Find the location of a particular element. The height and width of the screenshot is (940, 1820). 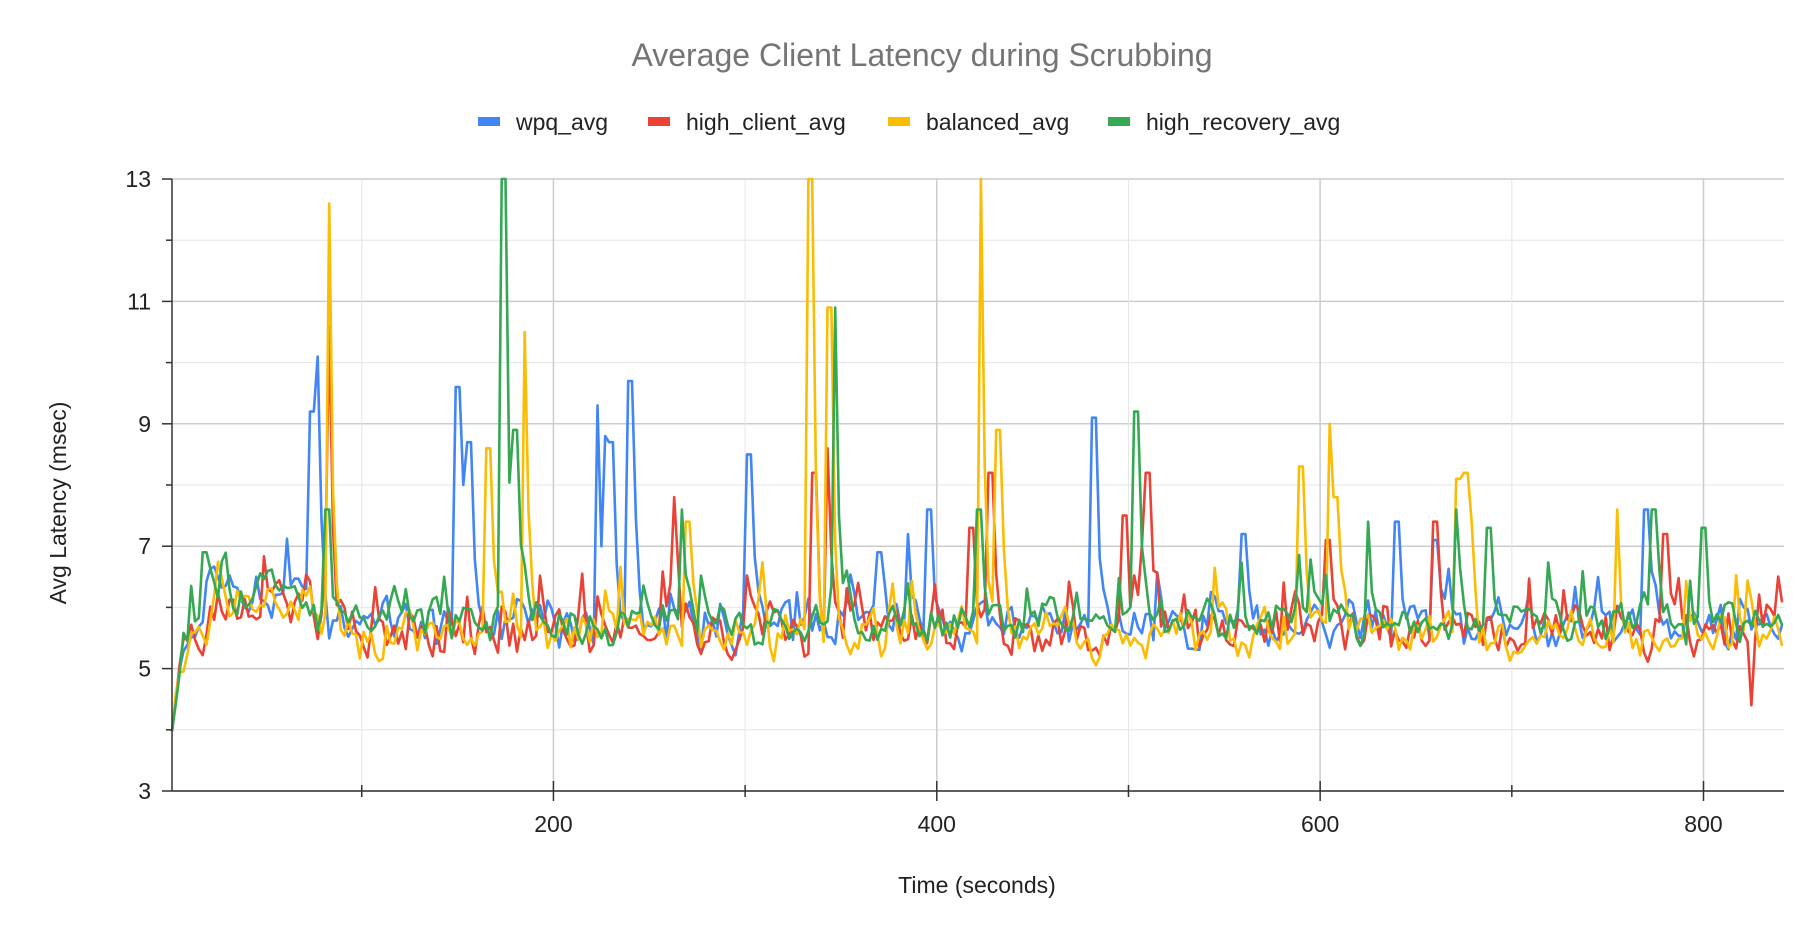

x-tick-label: 400 is located at coordinates (937, 824).